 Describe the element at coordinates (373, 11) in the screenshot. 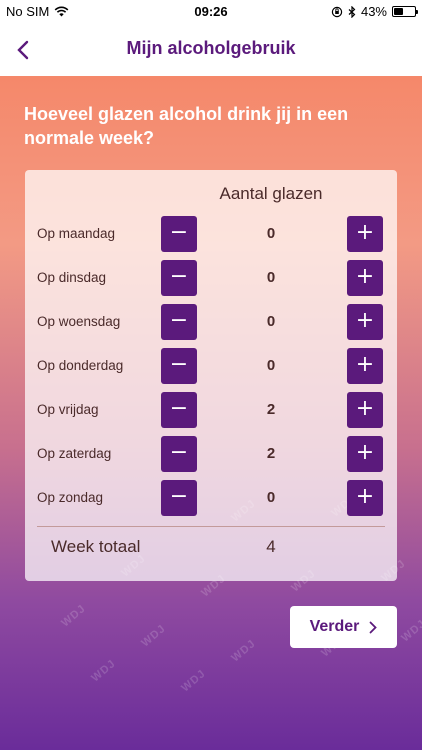

I see `battery-percent: 43%` at that location.